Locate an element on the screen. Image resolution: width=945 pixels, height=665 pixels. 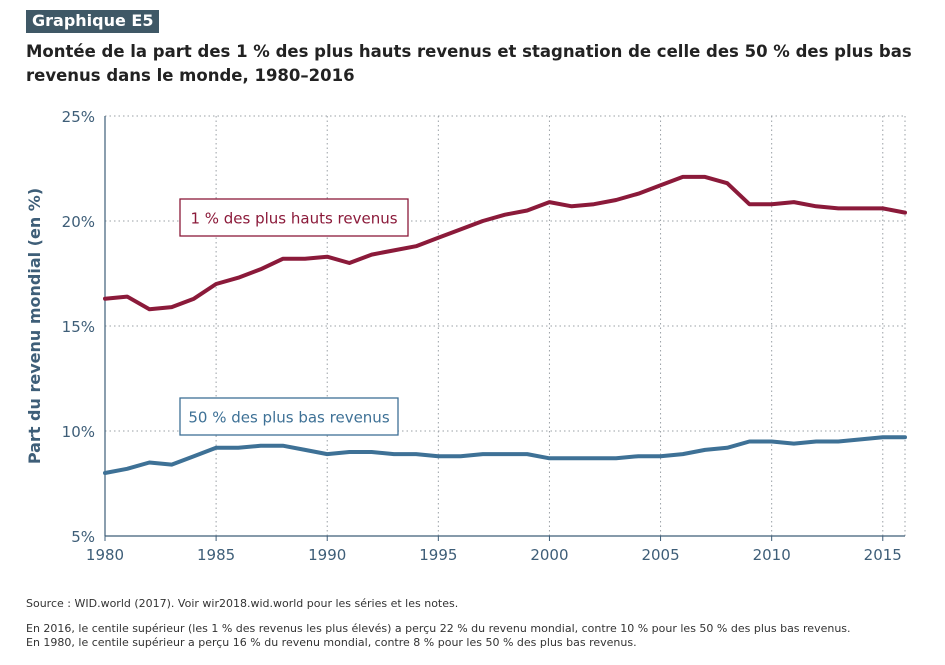
series-label-text: 1 % des plus hauts revenus is located at coordinates (293, 219).